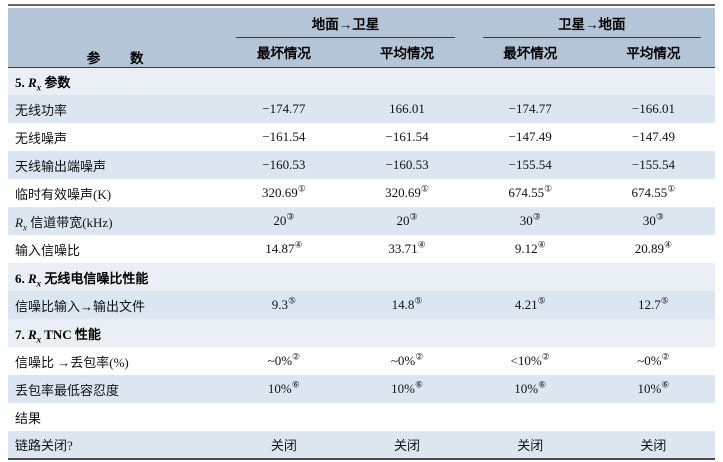 This screenshot has width=723, height=462. What do you see at coordinates (115, 361) in the screenshot?
I see `row-label: 信噪比 →丢包率(%)` at bounding box center [115, 361].